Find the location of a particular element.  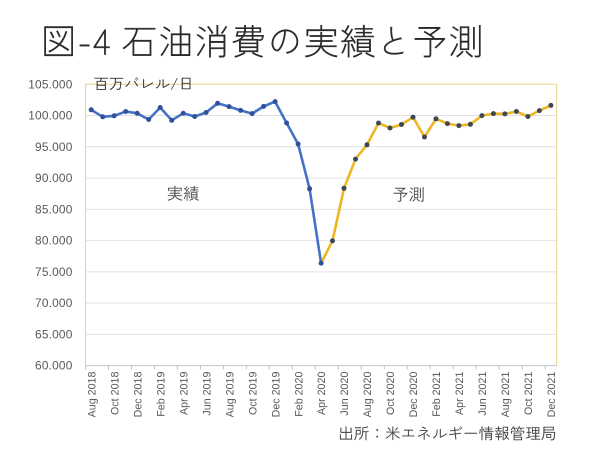

svg-text: 105.000 is located at coordinates (50, 84).